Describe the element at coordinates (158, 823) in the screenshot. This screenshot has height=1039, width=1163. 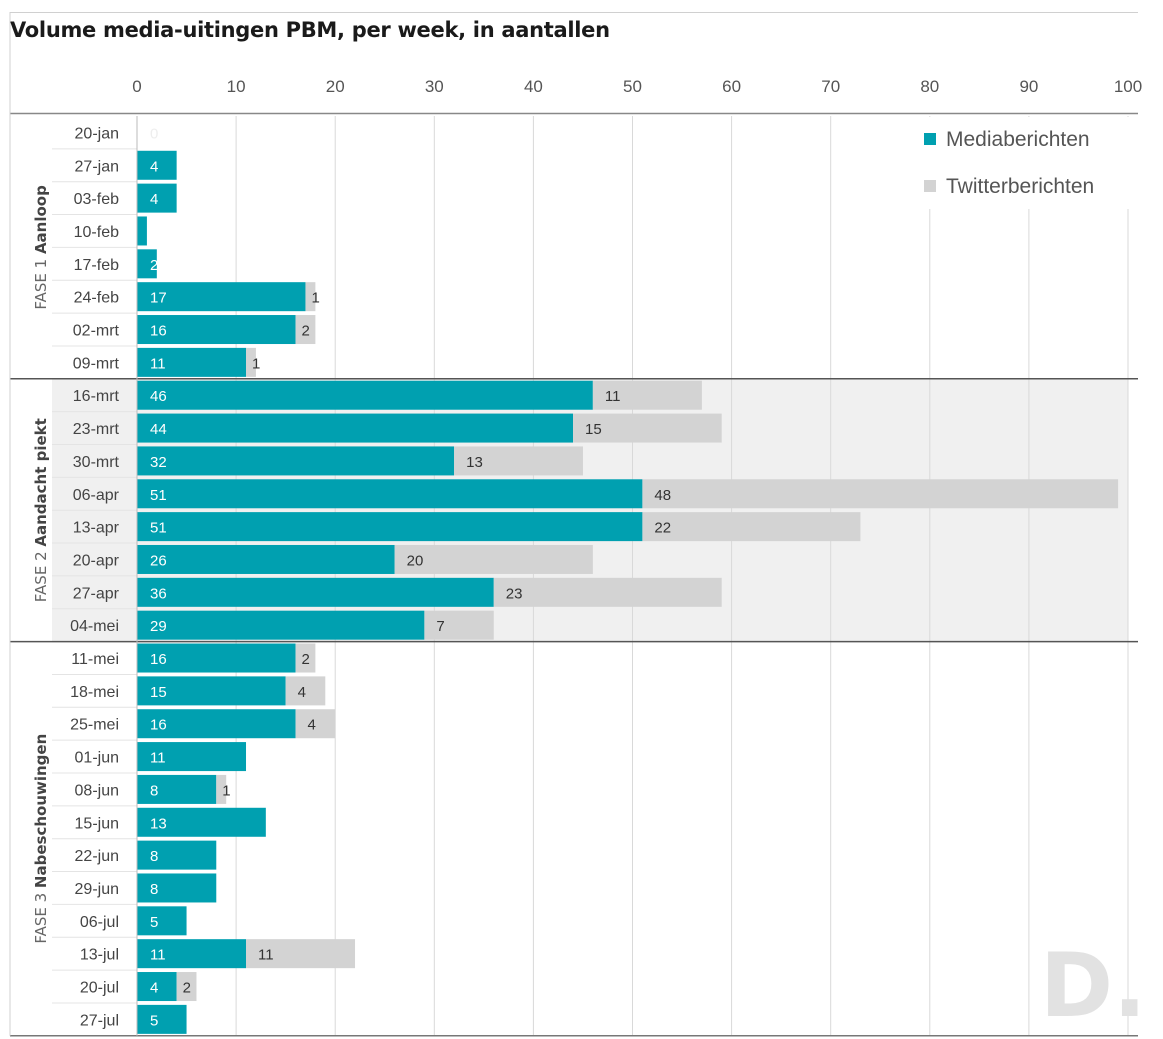
I see `data-label-mediaberichten: 13` at that location.